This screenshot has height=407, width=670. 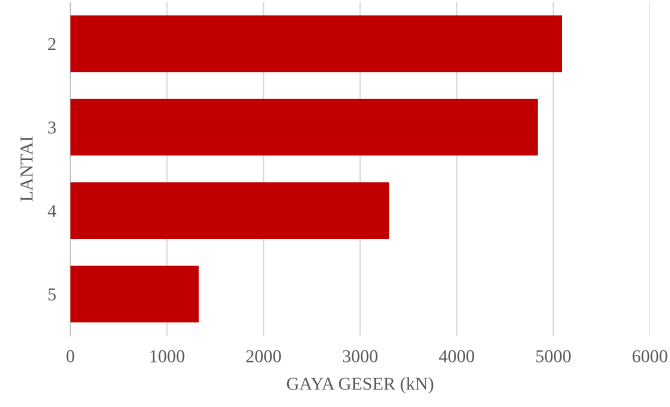 What do you see at coordinates (360, 385) in the screenshot?
I see `x-axis-title: GAYA GESER (kN)` at bounding box center [360, 385].